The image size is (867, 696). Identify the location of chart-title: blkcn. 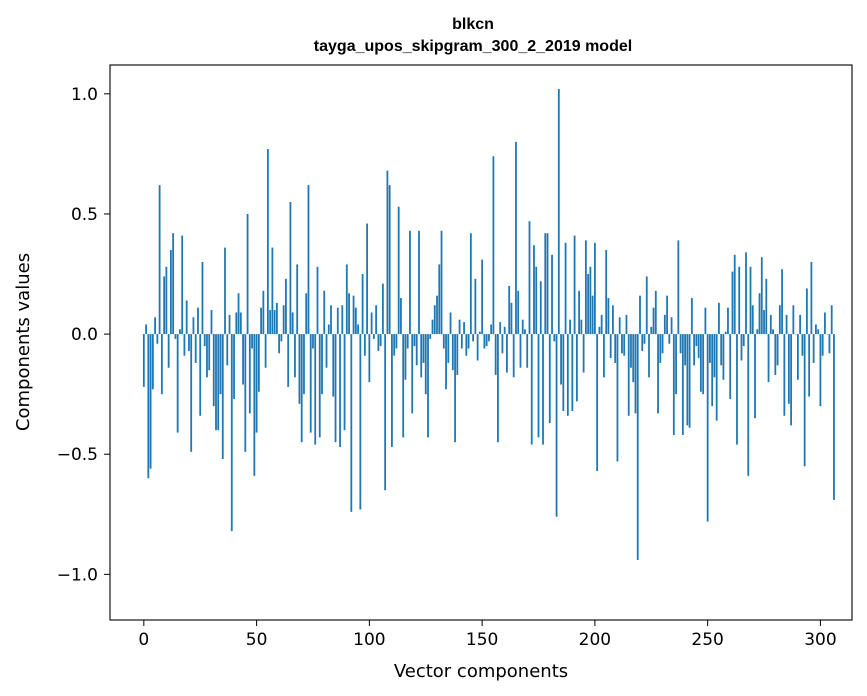
(473, 24).